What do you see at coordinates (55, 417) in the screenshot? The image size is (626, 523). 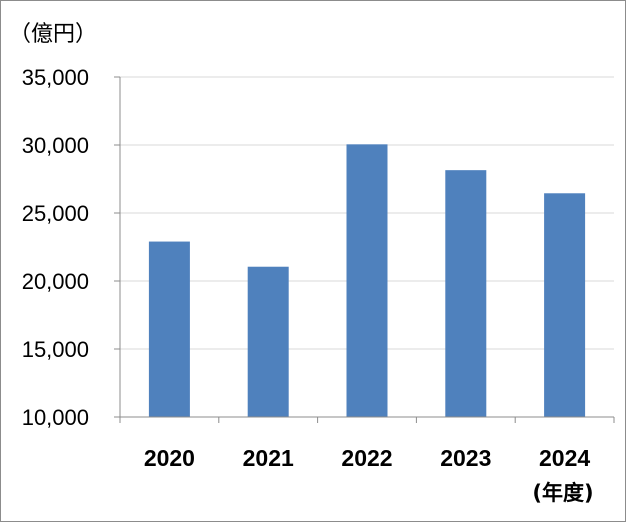 I see `y-tick-label: 10,000` at bounding box center [55, 417].